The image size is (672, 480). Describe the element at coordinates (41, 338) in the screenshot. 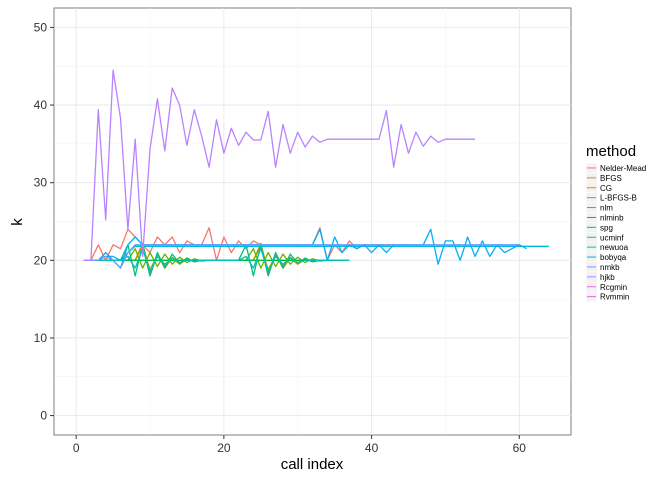

I see `y-tick-label: 10` at that location.